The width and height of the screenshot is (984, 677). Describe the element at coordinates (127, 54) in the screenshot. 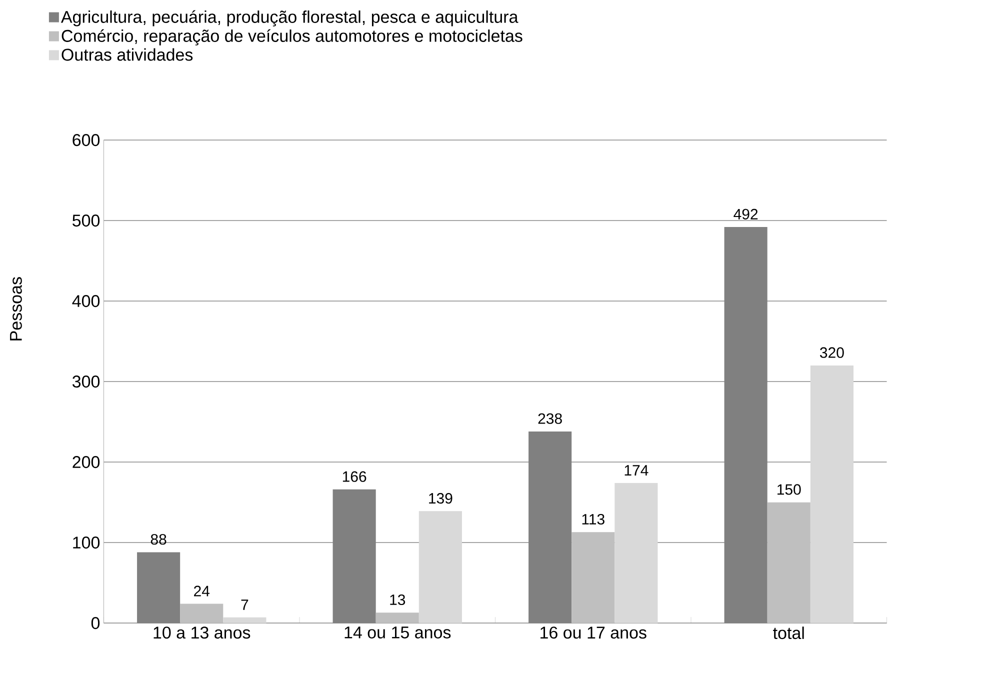

I see `legend-label: Outras atividades` at that location.